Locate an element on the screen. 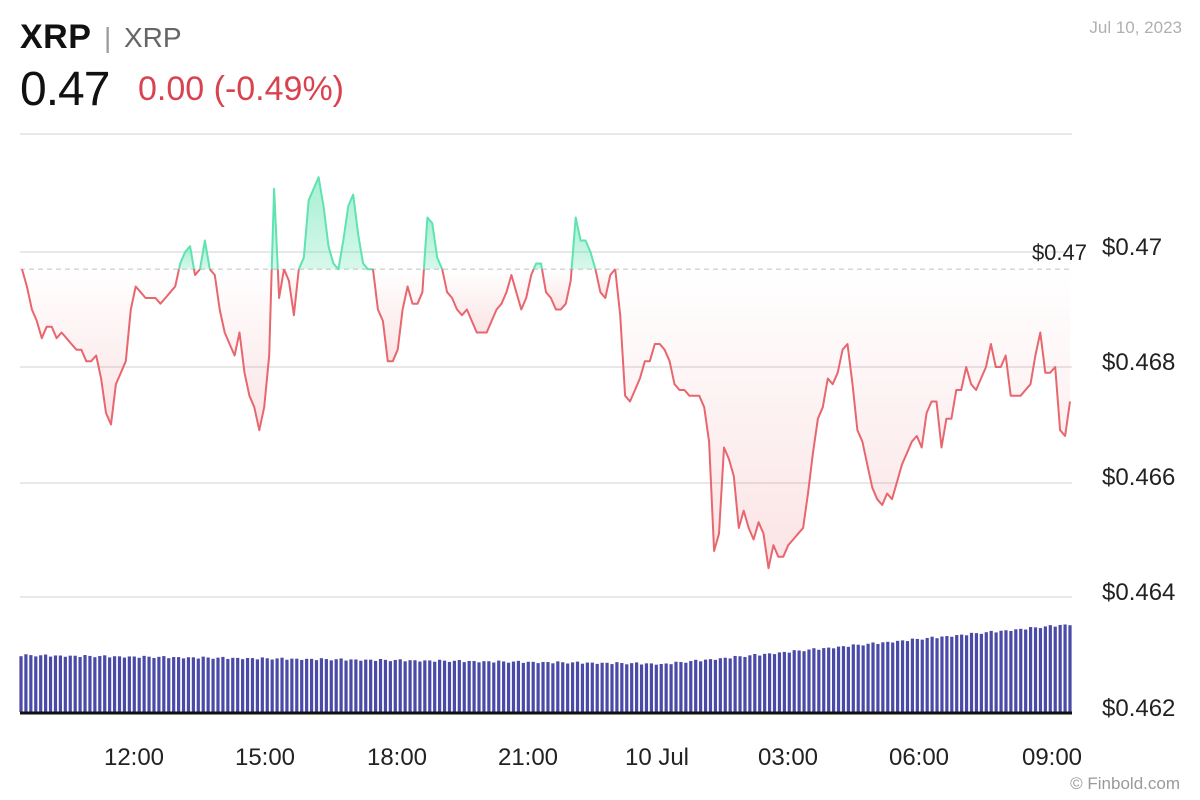 The height and width of the screenshot is (800, 1200). y-tick-label: $0.468 is located at coordinates (1138, 362).